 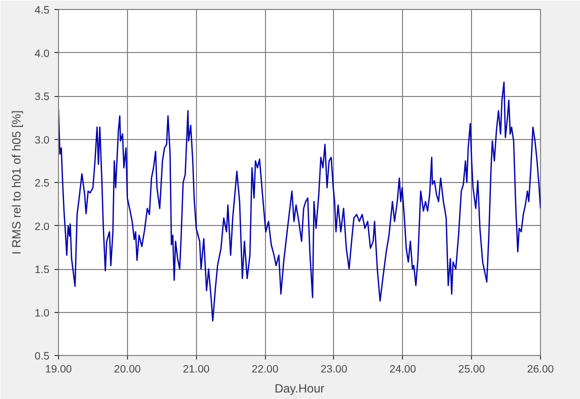 I want to click on x-tick-label: 22.00, so click(x=265, y=370).